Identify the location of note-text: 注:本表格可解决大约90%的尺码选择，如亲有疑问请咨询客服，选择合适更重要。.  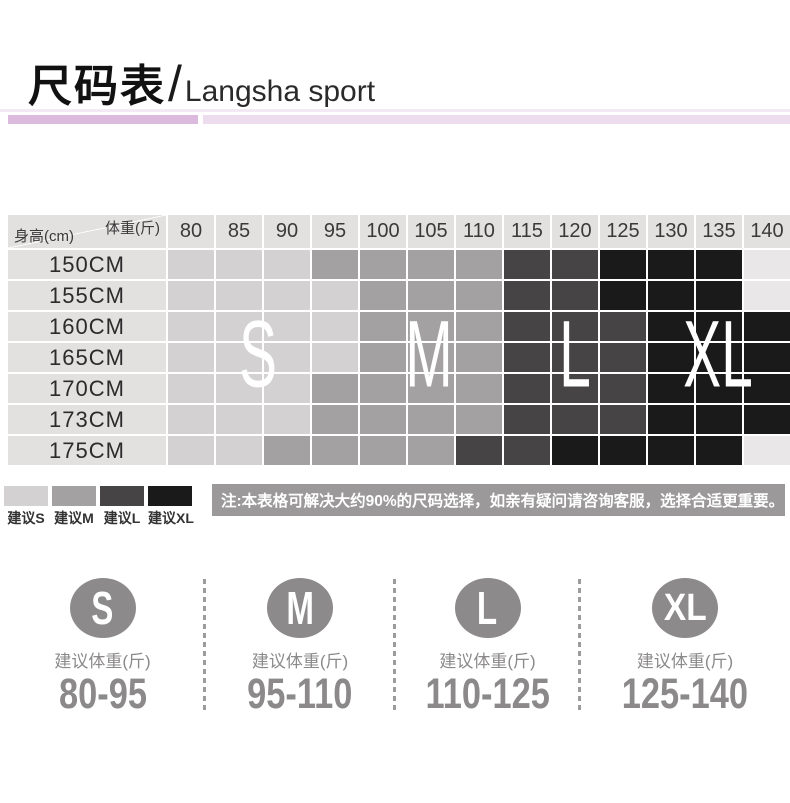
(503, 501).